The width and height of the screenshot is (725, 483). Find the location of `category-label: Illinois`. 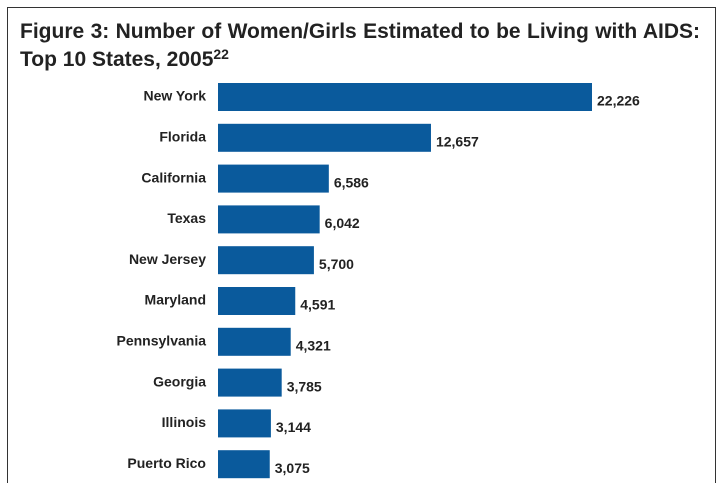

category-label: Illinois is located at coordinates (184, 422).